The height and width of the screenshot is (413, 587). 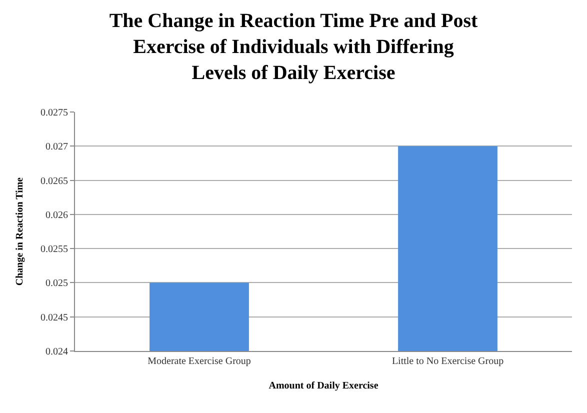 I want to click on y-tick-label: 0.026, so click(x=57, y=215).